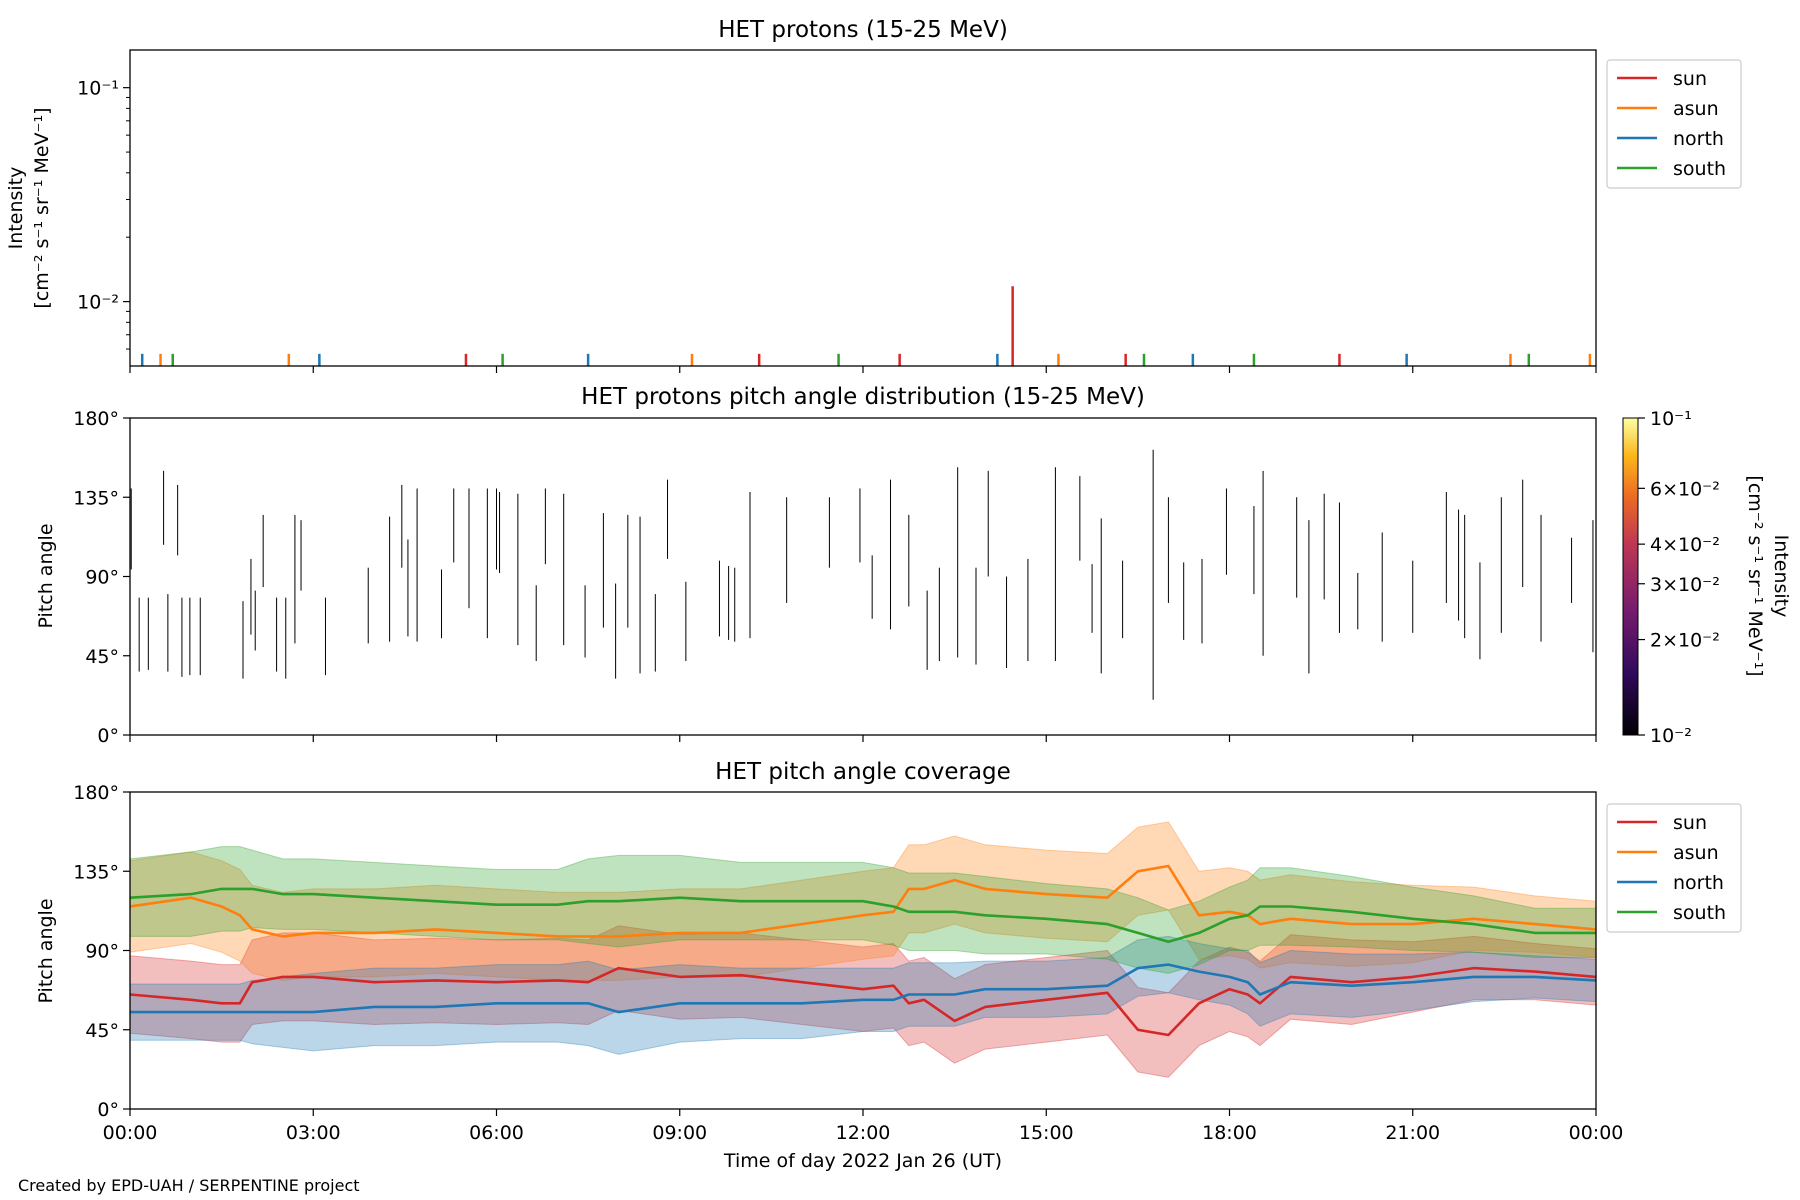  I want to click on coverage-band-south, so click(863, 910).